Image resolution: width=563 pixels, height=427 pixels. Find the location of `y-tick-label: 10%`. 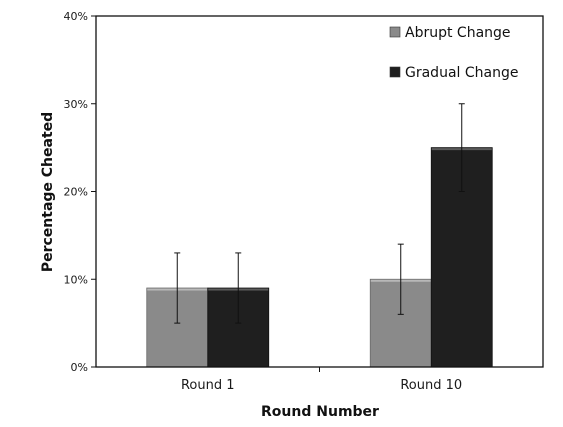

y-tick-label: 10% is located at coordinates (76, 279).